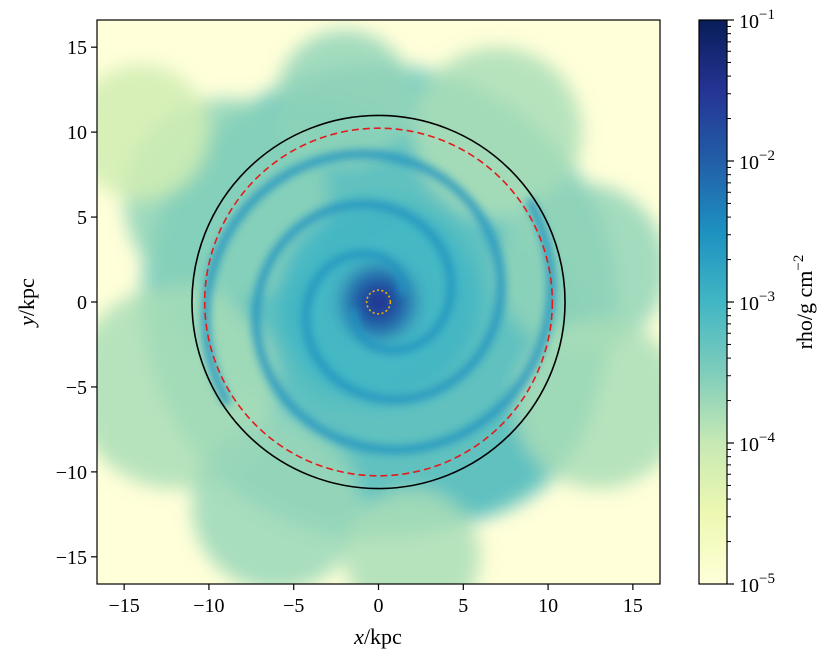  What do you see at coordinates (77, 48) in the screenshot?
I see `y-tick-label: 15` at bounding box center [77, 48].